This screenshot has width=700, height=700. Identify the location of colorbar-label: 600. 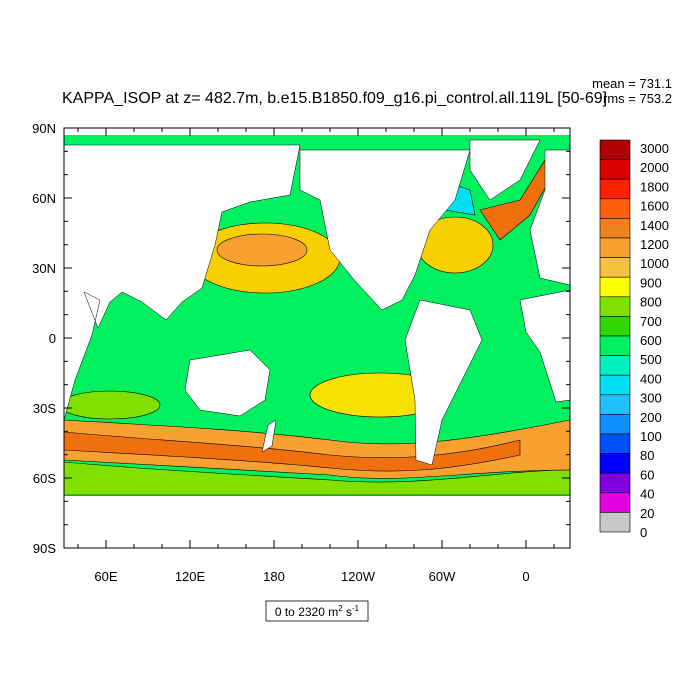
(651, 340).